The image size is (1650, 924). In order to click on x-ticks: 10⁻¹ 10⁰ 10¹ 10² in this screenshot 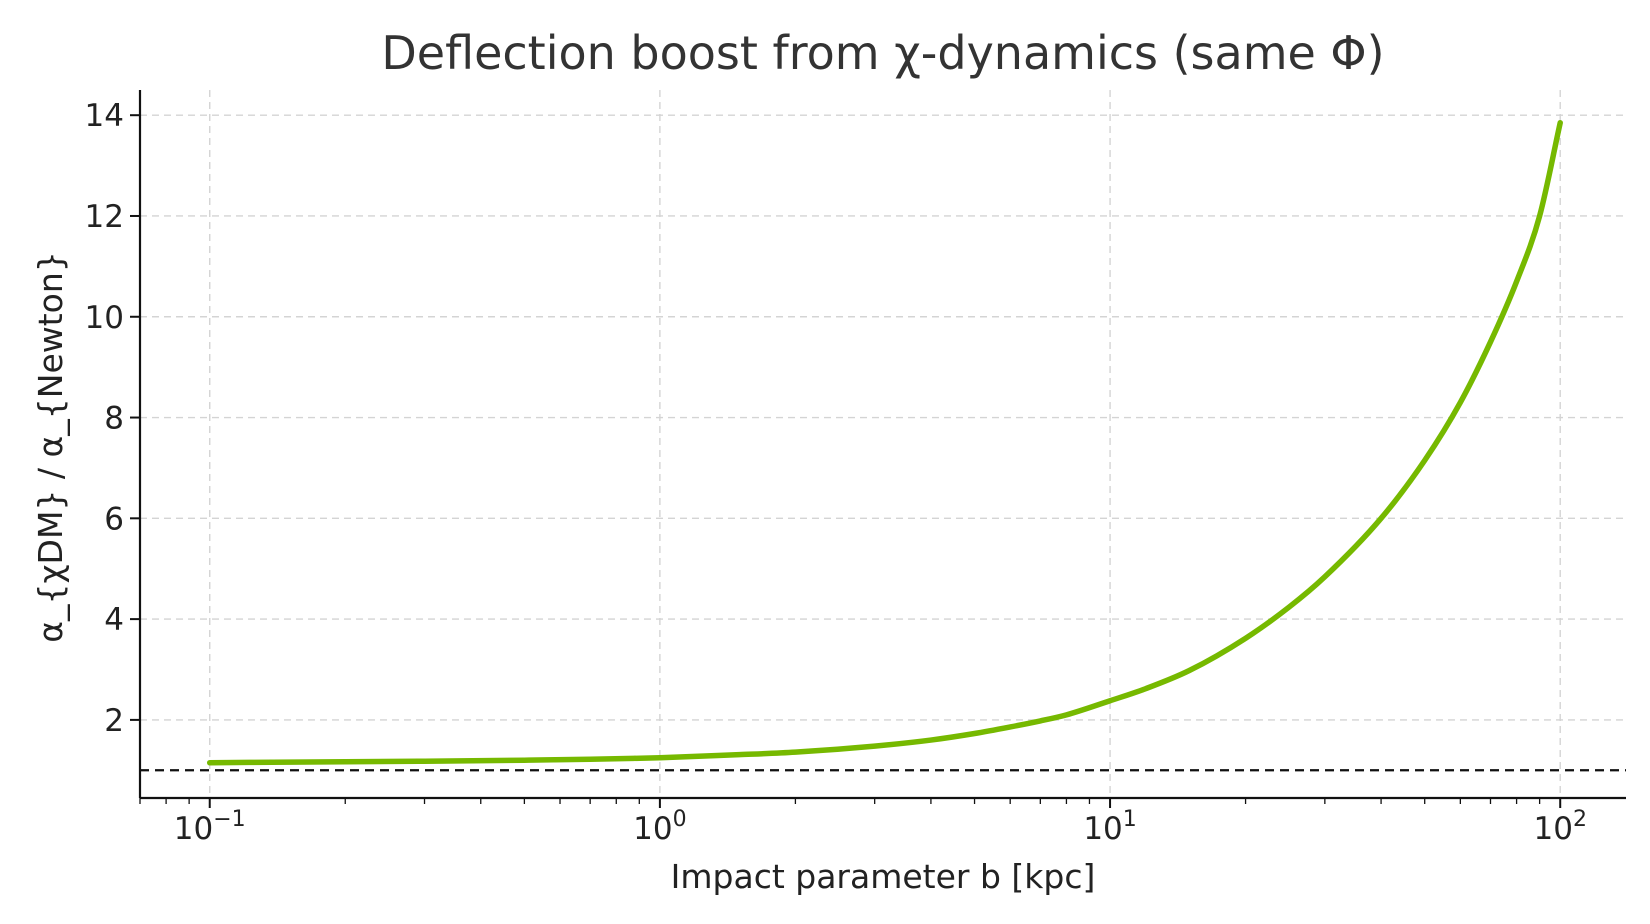, I will do `click(880, 822)`.